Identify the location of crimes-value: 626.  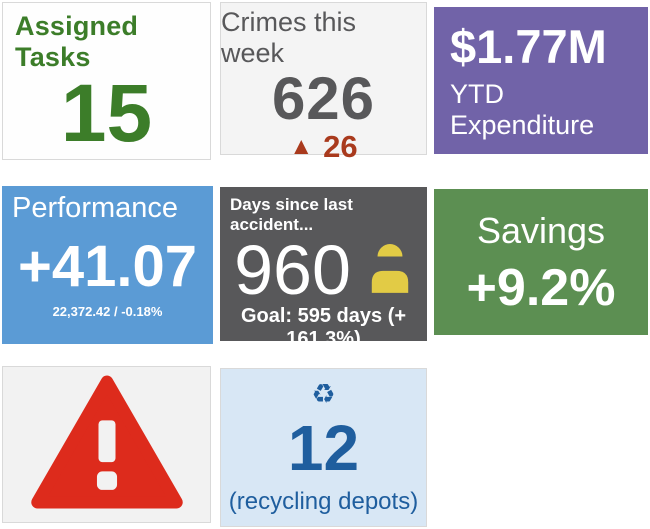
(323, 98).